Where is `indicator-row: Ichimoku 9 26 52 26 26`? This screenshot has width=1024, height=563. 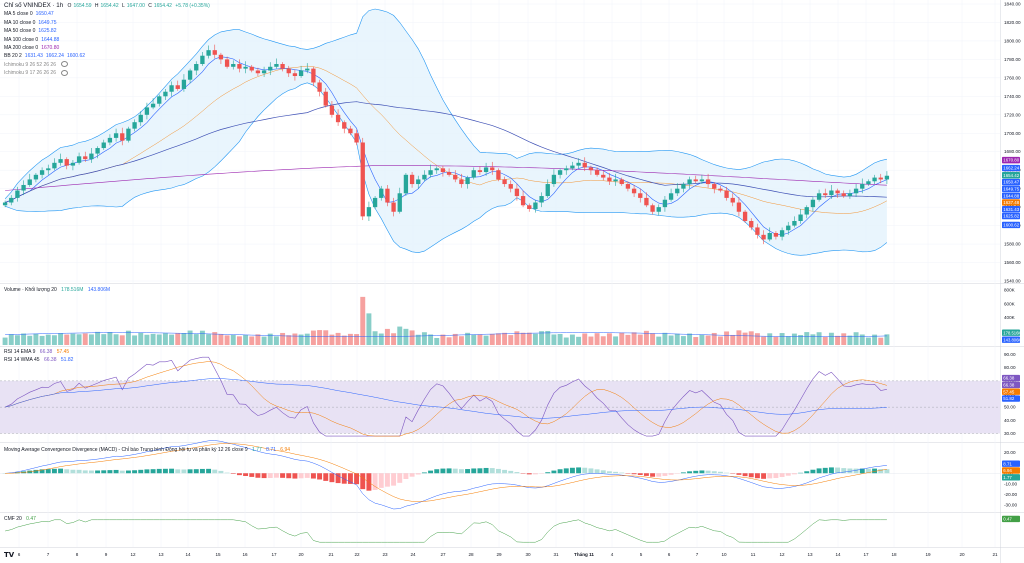 indicator-row: Ichimoku 9 26 52 26 26 is located at coordinates (109, 65).